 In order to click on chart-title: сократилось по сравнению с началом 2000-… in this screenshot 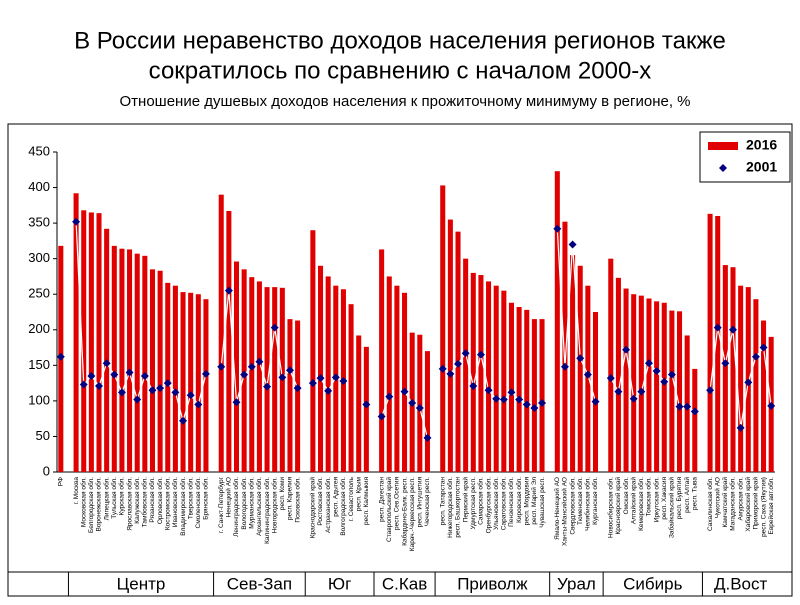, I will do `click(400, 70)`.